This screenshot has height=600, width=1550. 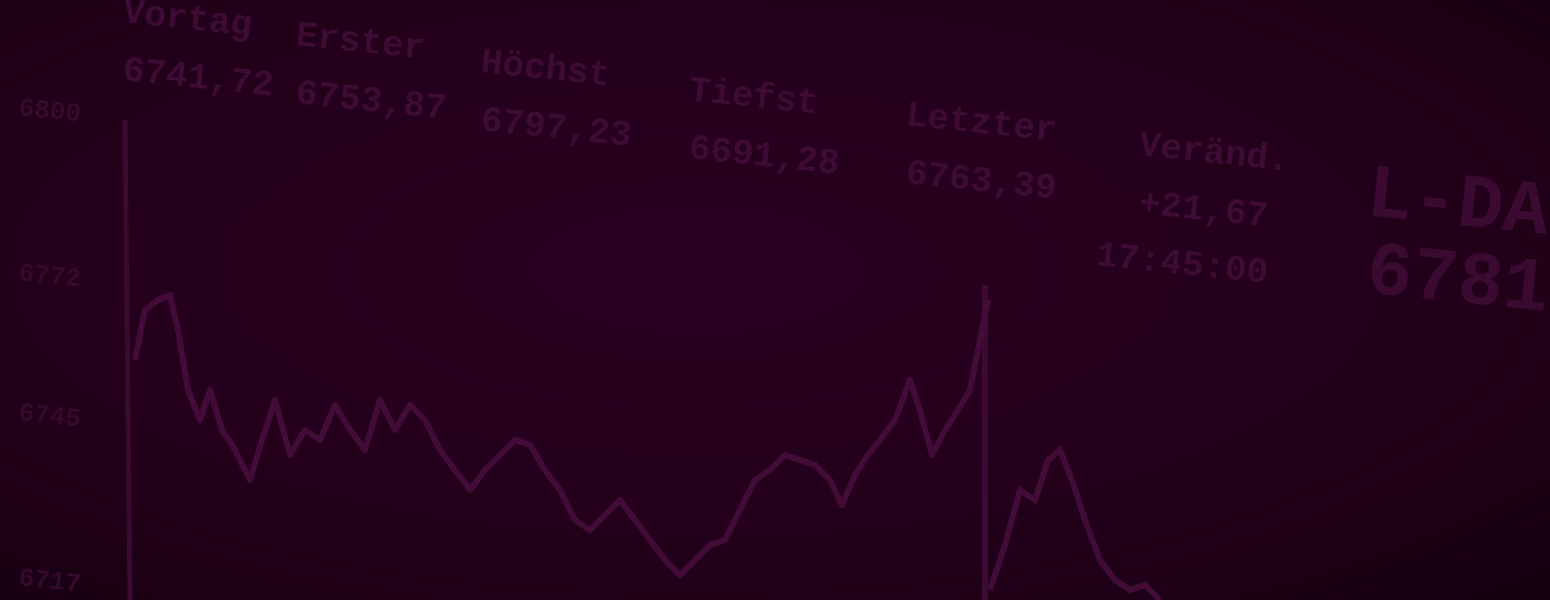 What do you see at coordinates (1075, 522) in the screenshot?
I see `price-line-continued` at bounding box center [1075, 522].